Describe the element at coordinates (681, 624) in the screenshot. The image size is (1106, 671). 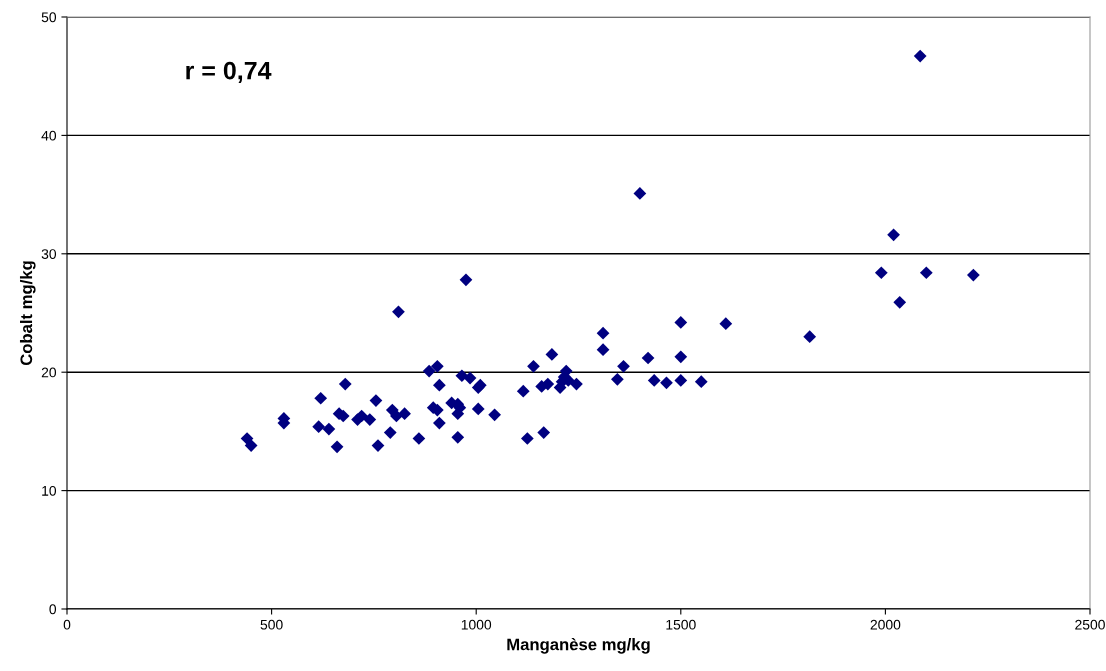
I see `x-tick-label: 1500` at that location.